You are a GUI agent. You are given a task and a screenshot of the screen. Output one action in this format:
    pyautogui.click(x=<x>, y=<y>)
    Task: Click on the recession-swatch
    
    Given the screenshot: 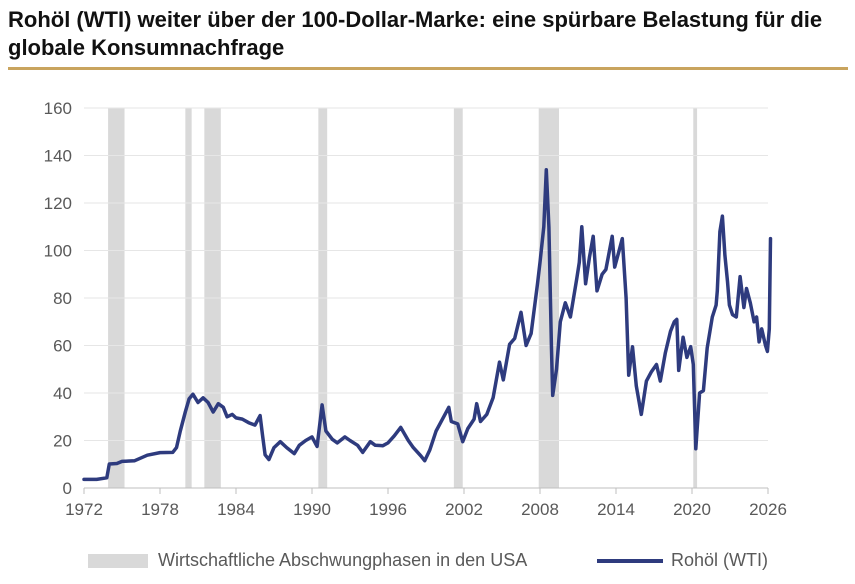 What is the action you would take?
    pyautogui.click(x=118, y=560)
    